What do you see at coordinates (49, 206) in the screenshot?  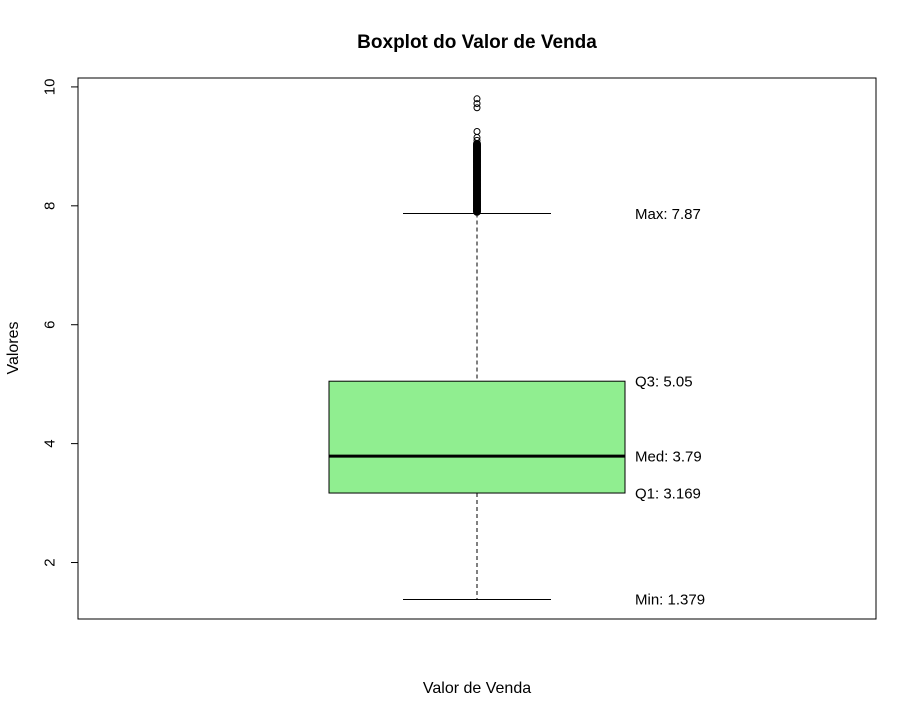 I see `y-tick-label-3: 8` at bounding box center [49, 206].